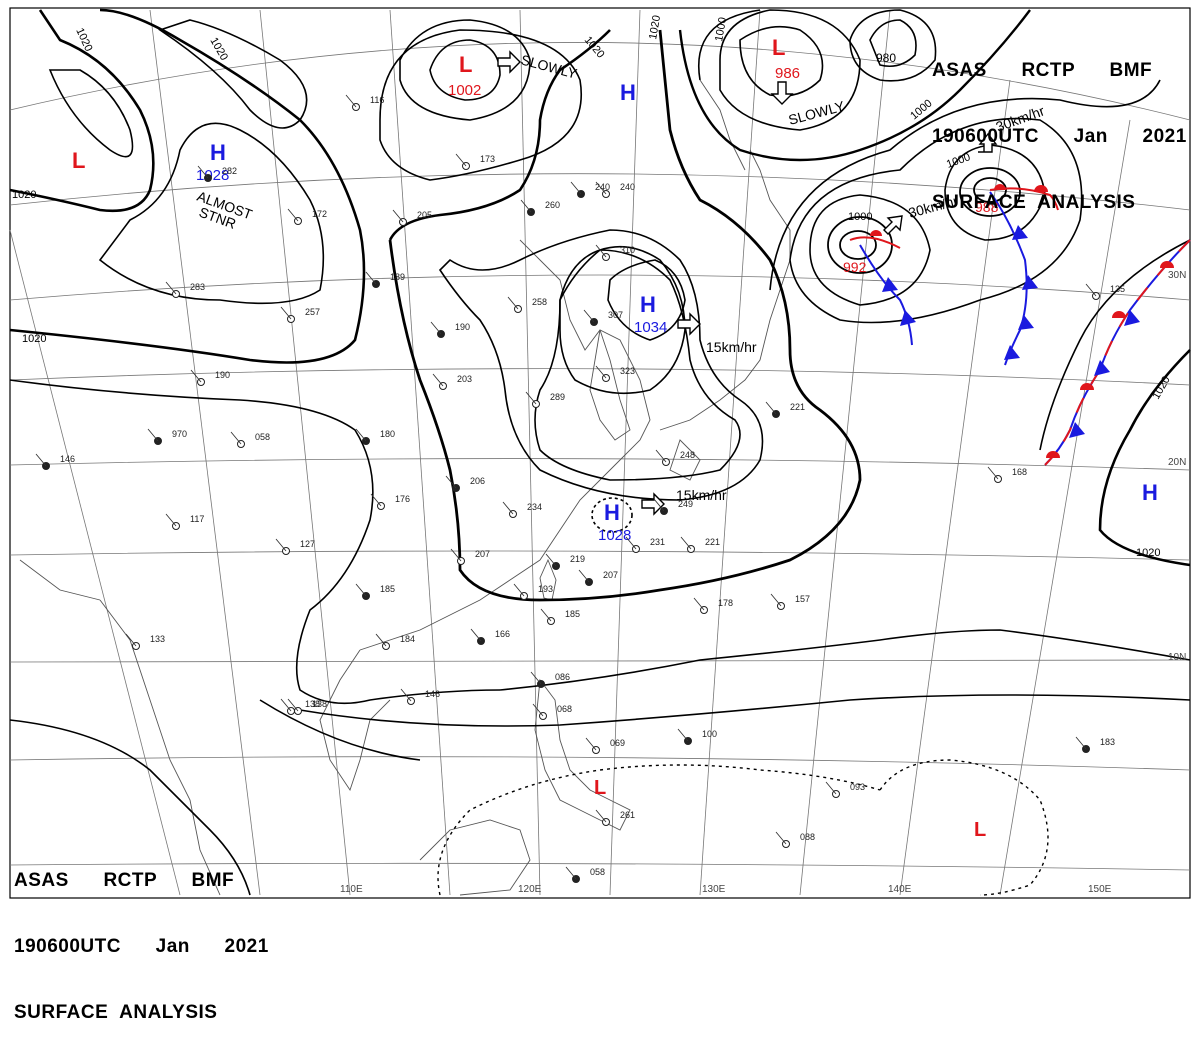 The height and width of the screenshot is (1046, 1200). I want to click on station-pressure: 178, so click(725, 603).